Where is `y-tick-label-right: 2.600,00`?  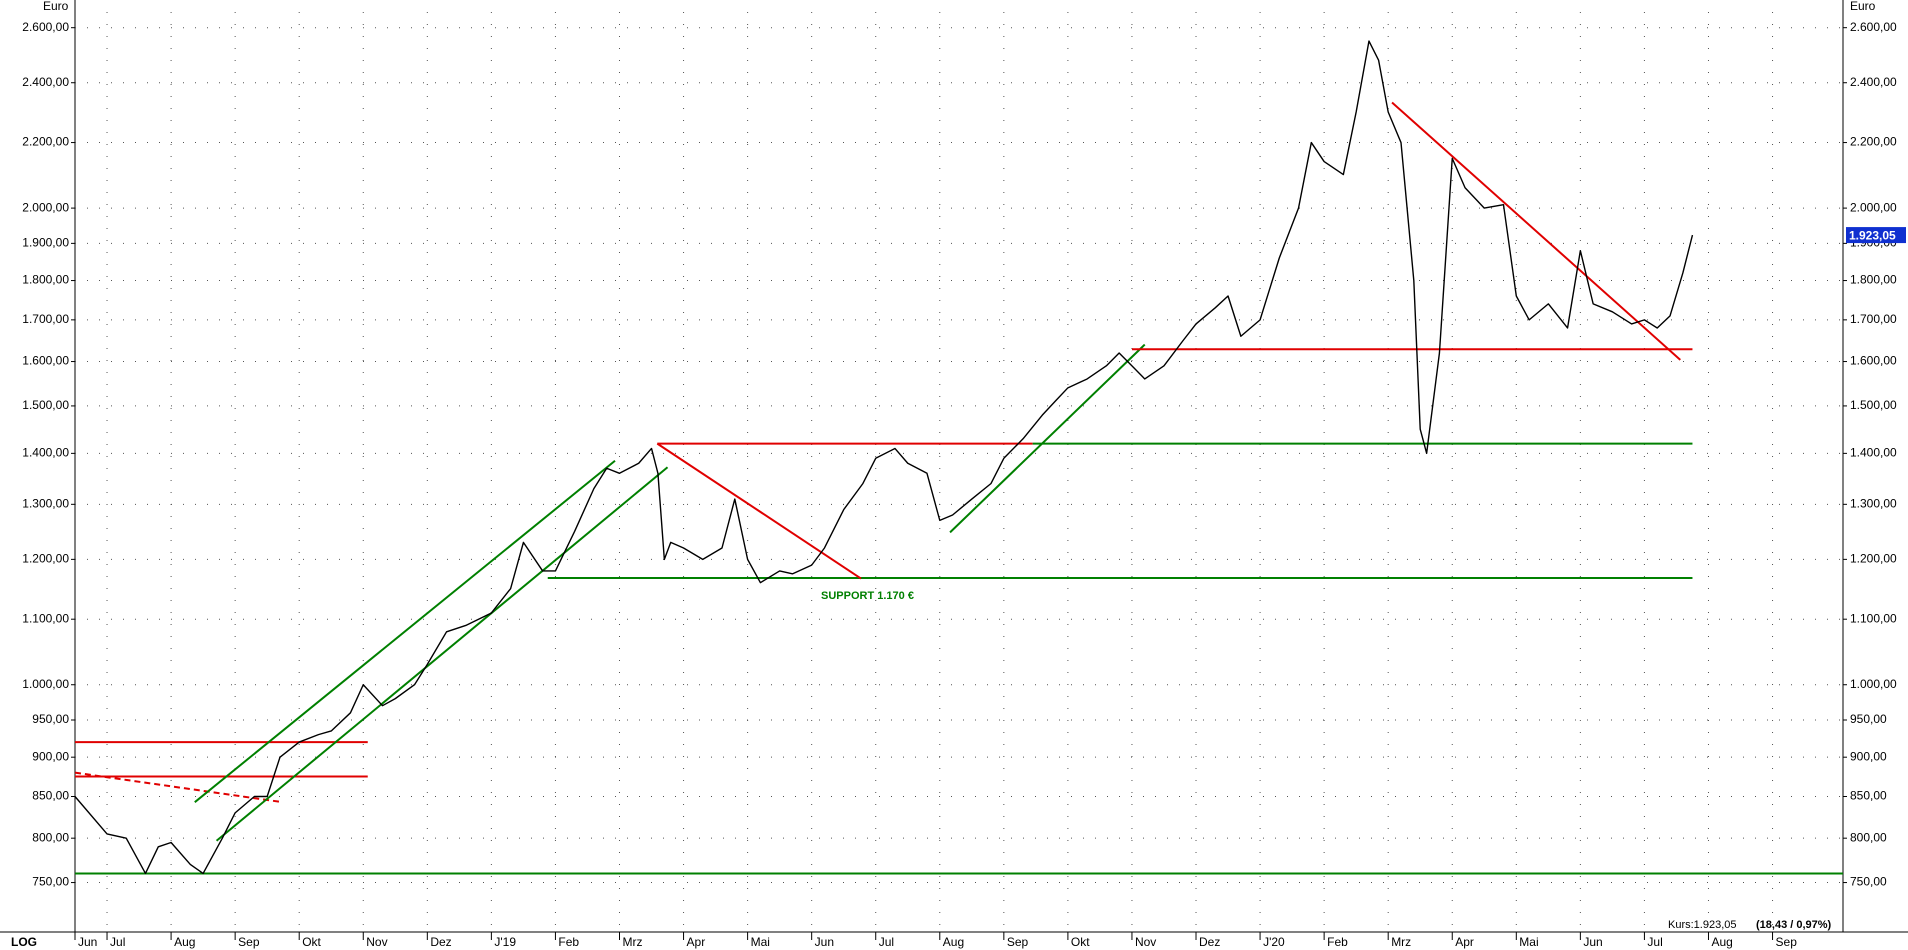
y-tick-label-right: 2.600,00 is located at coordinates (1873, 27).